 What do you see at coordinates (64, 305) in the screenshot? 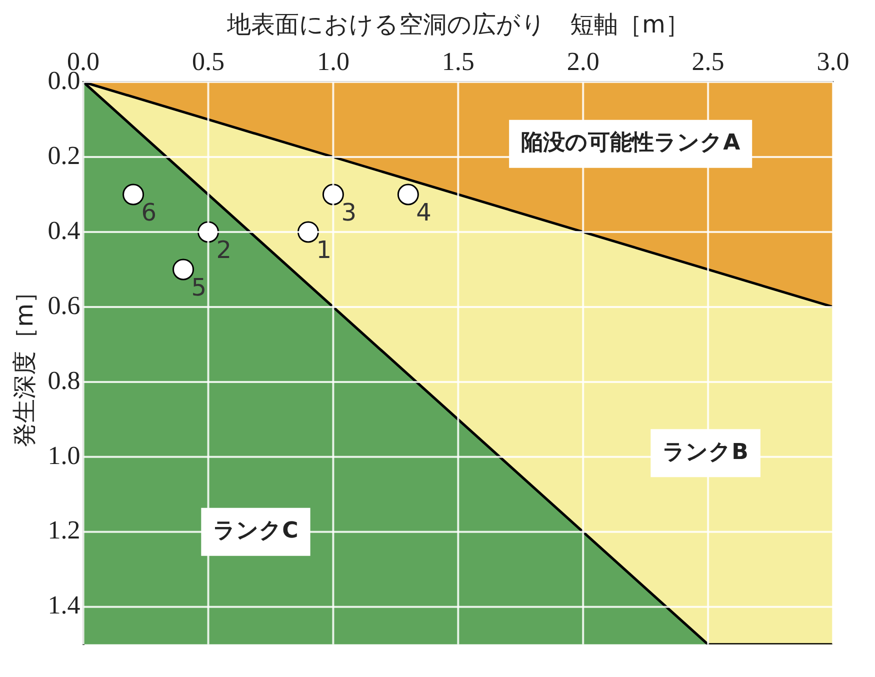
I see `y-tick-label: 0.6` at bounding box center [64, 305].